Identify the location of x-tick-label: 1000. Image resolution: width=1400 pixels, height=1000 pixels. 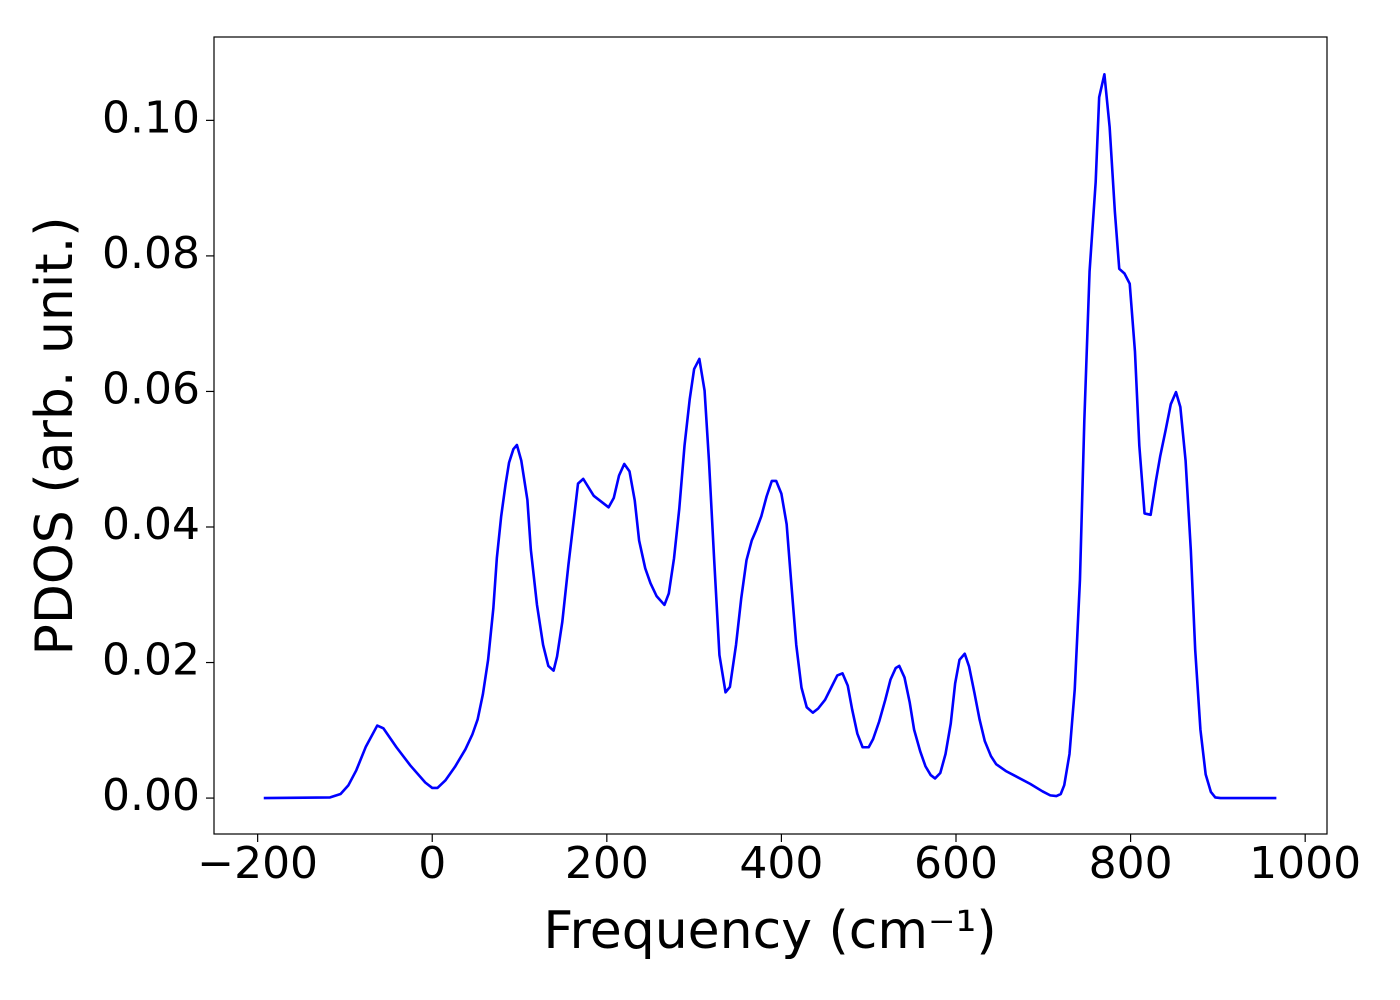
(1305, 863).